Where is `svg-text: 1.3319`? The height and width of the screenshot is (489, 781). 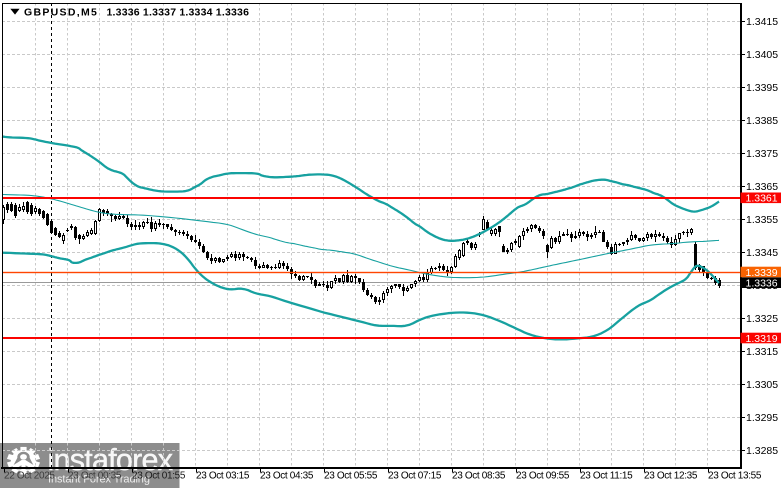 svg-text: 1.3319 is located at coordinates (762, 339).